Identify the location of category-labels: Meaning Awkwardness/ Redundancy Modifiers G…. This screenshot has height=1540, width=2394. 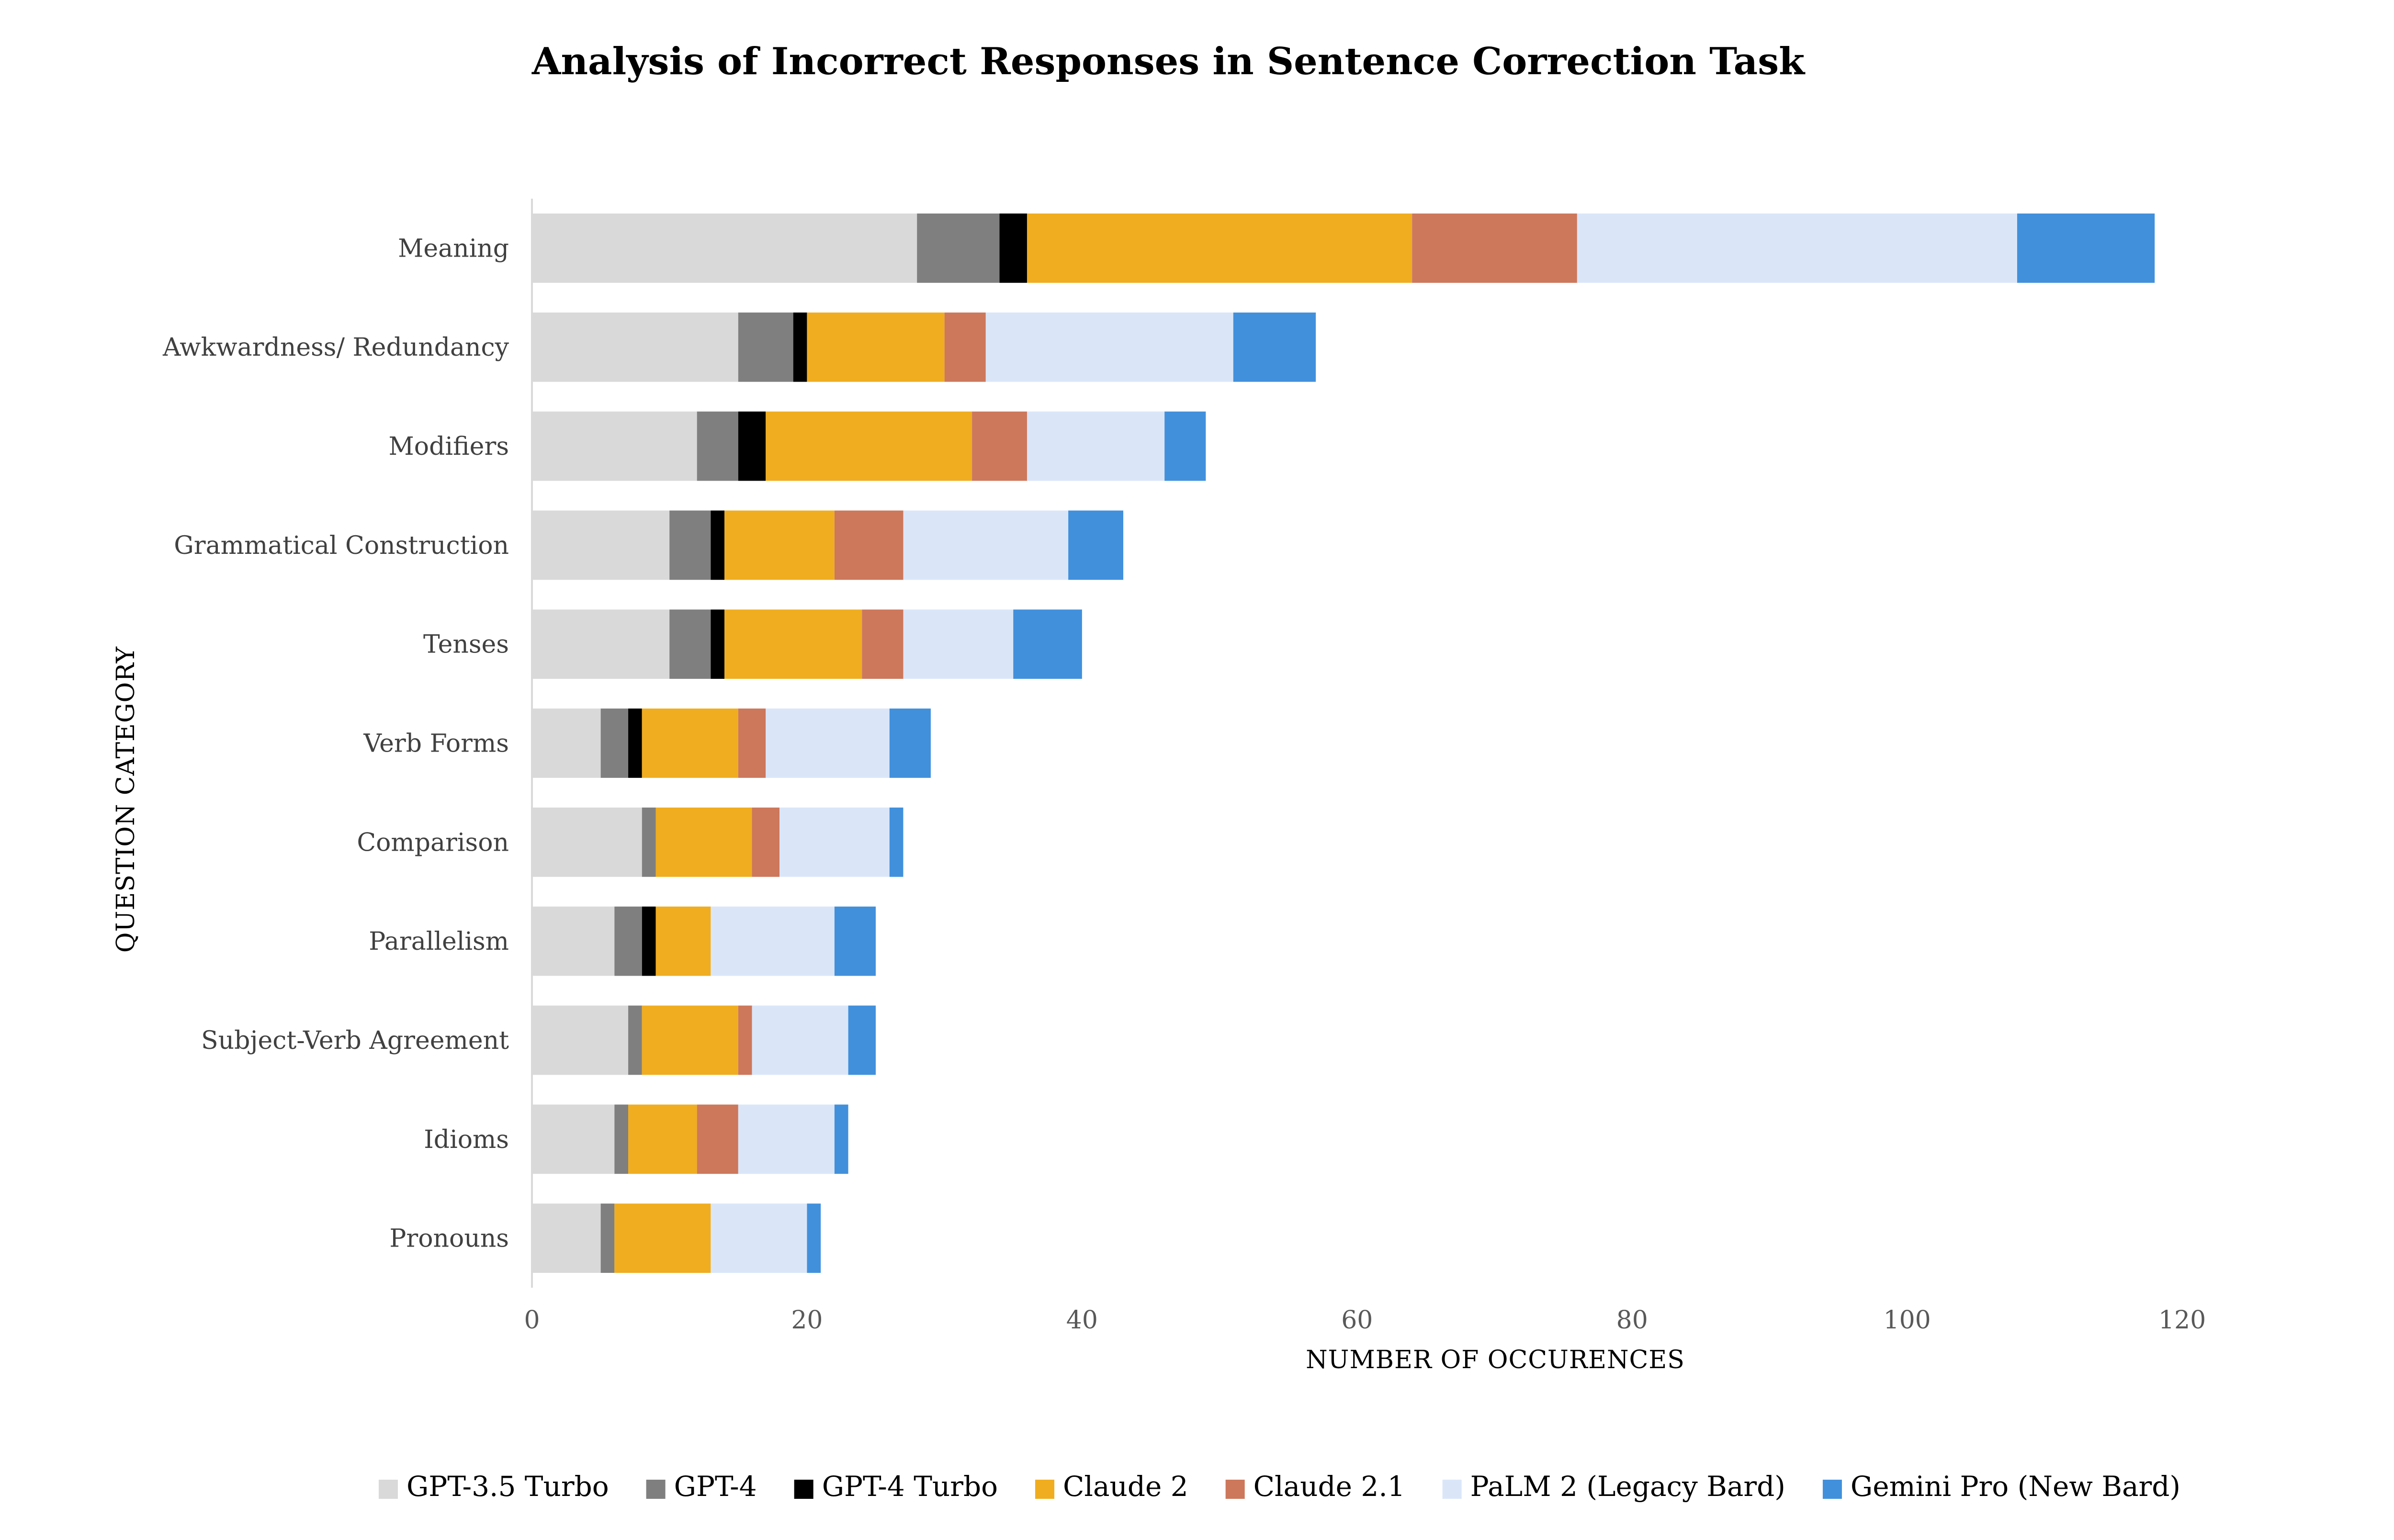
(335, 744).